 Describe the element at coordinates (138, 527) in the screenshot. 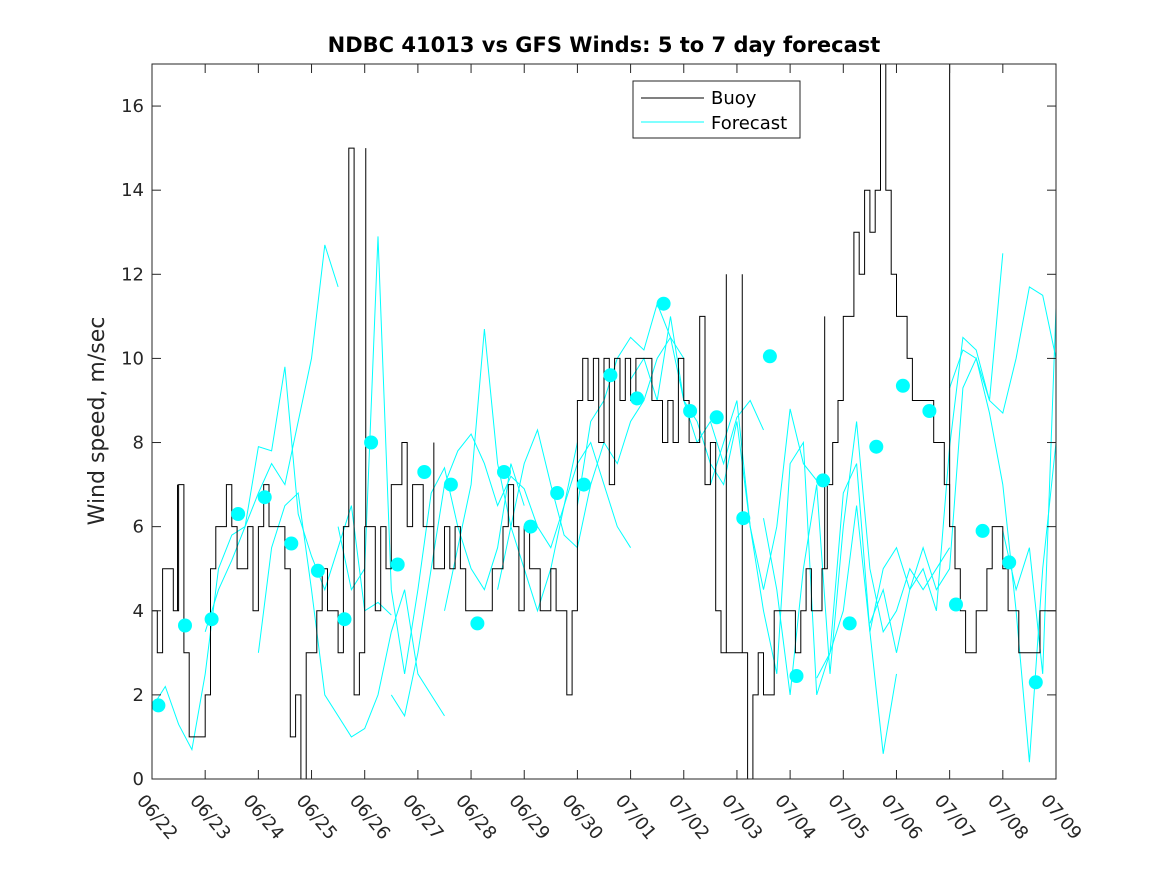

I see `y-tick-label: 6` at that location.